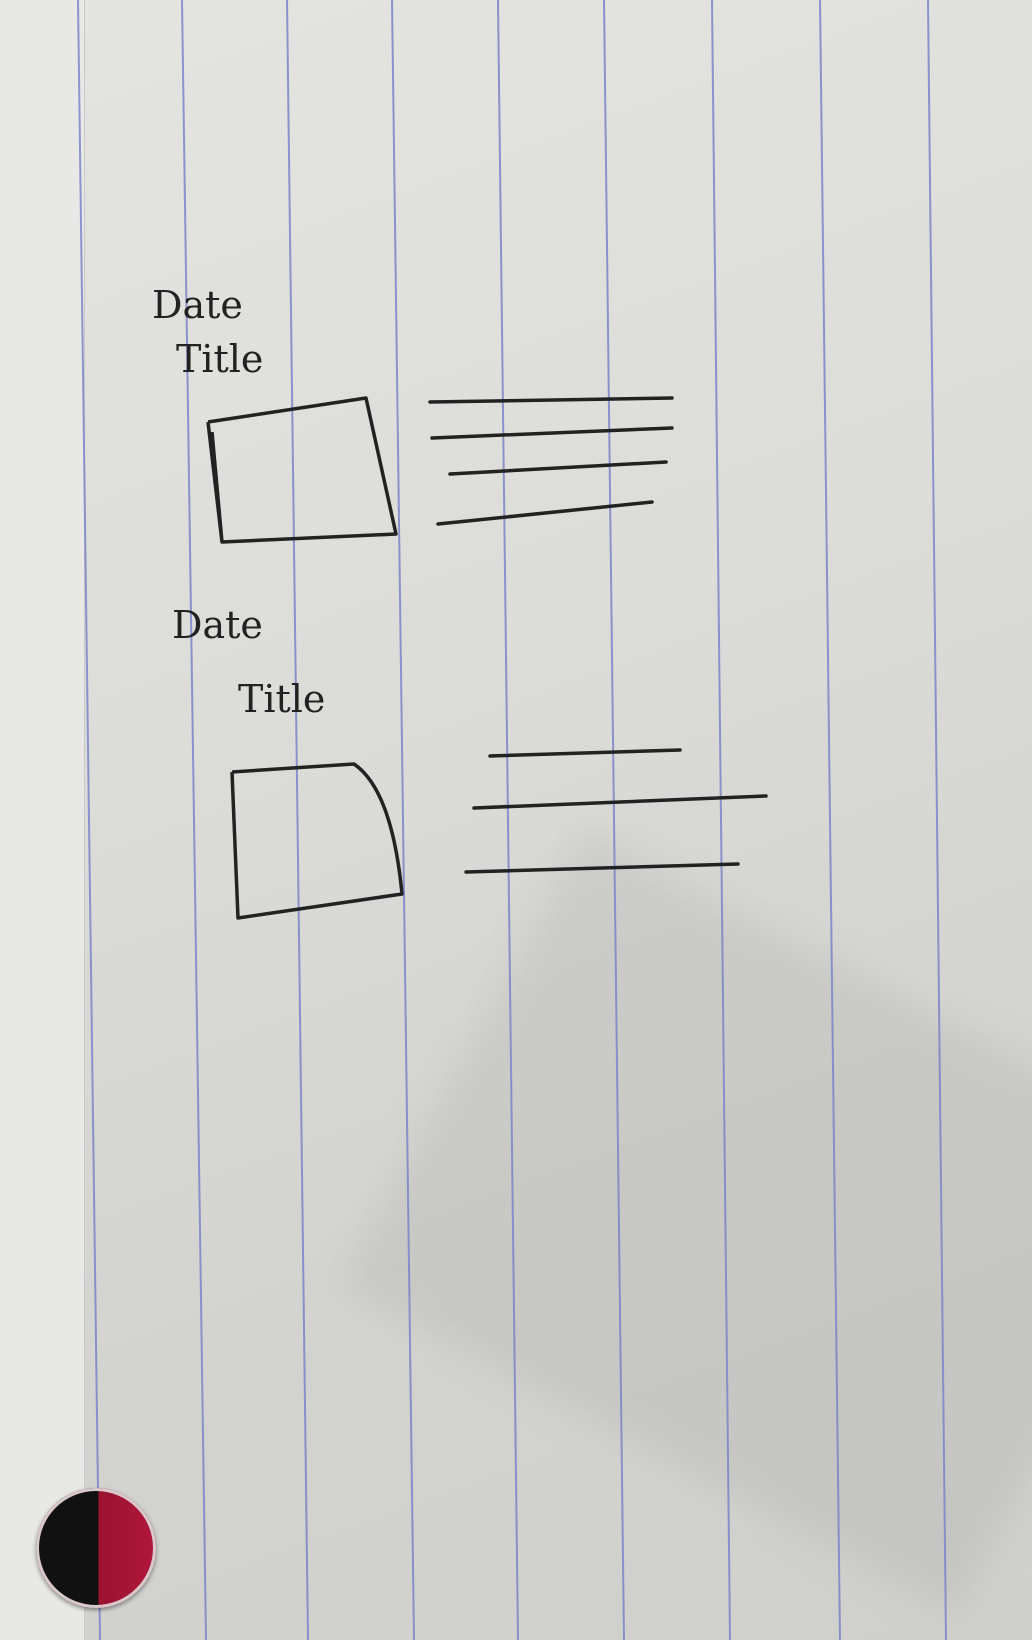 Image resolution: width=1032 pixels, height=1640 pixels. What do you see at coordinates (42, 820) in the screenshot?
I see `paper-margin-strip` at bounding box center [42, 820].